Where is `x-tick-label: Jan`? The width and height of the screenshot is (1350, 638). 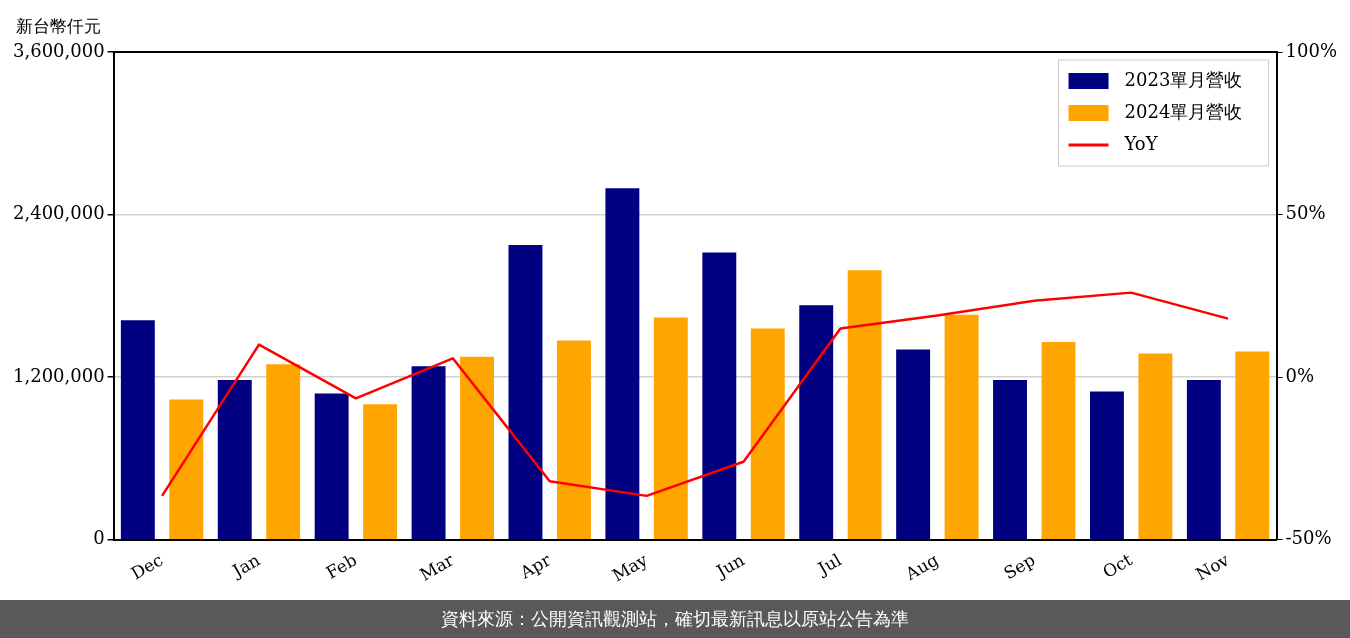 x-tick-label: Jan is located at coordinates (245, 565).